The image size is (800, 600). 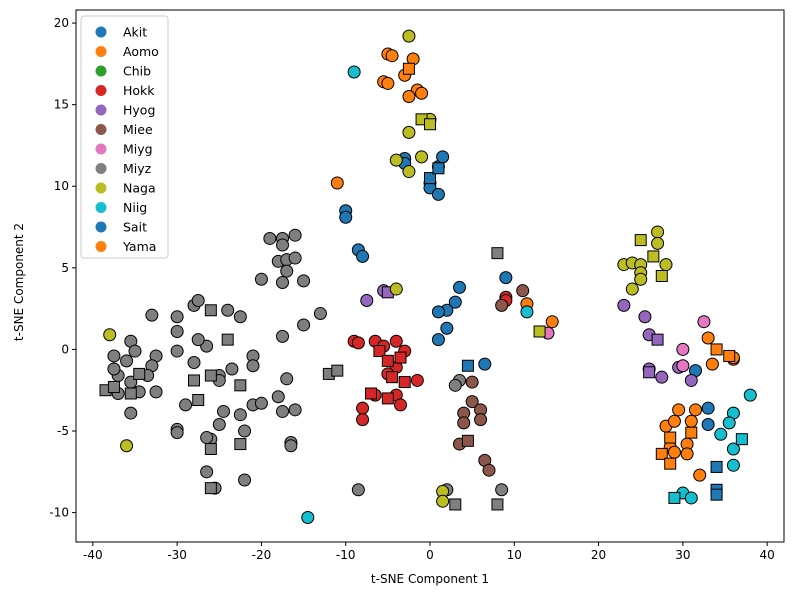 I want to click on legend-box, so click(x=124, y=137).